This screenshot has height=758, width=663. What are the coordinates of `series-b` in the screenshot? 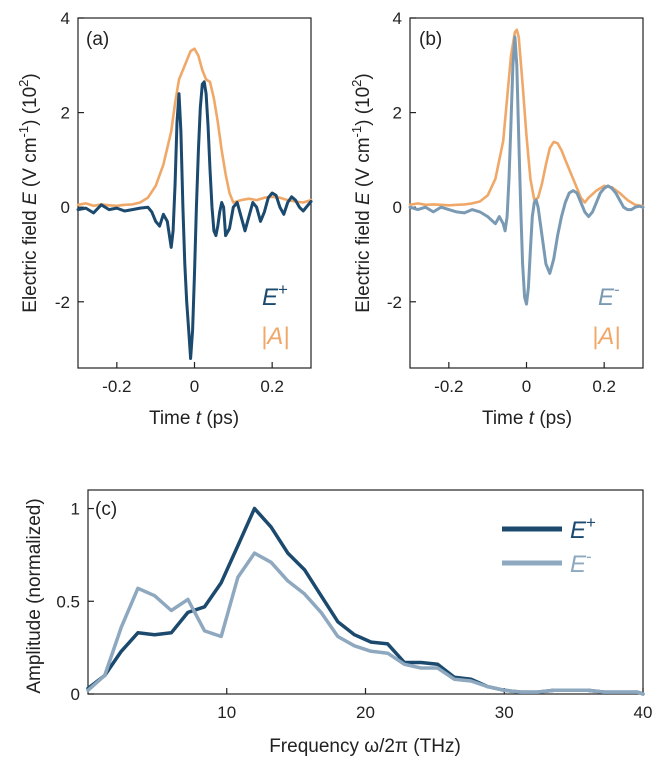 It's located at (526, 167).